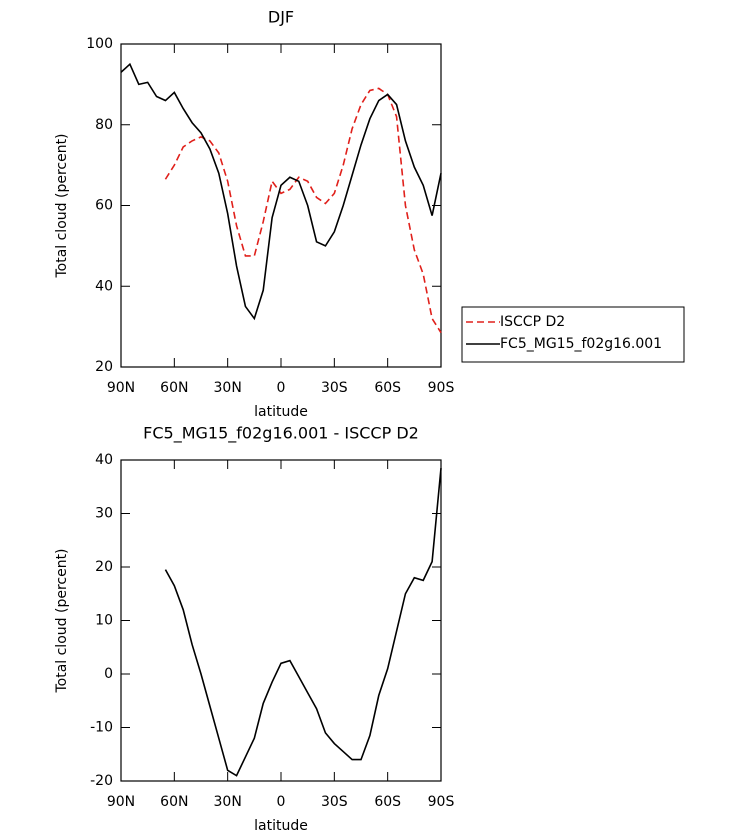 This screenshot has height=840, width=733. Describe the element at coordinates (99, 44) in the screenshot. I see `y-tick-label: 100` at that location.